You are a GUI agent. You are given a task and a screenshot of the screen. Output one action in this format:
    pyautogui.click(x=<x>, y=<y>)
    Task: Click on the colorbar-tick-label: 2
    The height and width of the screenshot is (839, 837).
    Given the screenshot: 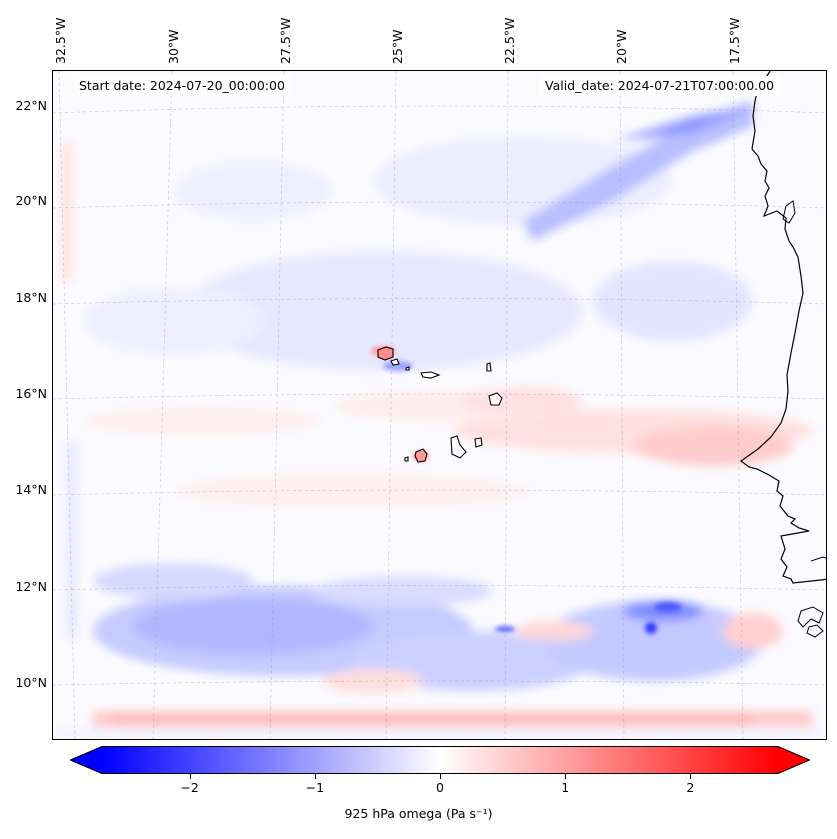 What is the action you would take?
    pyautogui.click(x=690, y=787)
    